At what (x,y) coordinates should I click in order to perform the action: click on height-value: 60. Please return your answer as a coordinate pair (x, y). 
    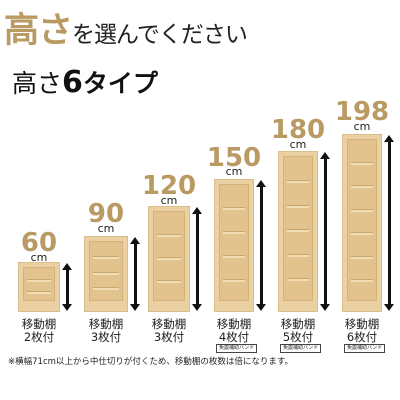
    Looking at the image, I should click on (39, 243).